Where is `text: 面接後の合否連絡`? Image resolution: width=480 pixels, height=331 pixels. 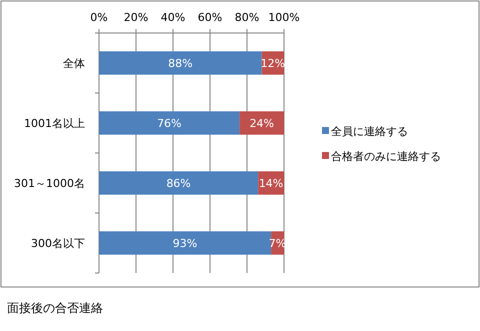
text: 面接後の合否連絡 is located at coordinates (55, 308).